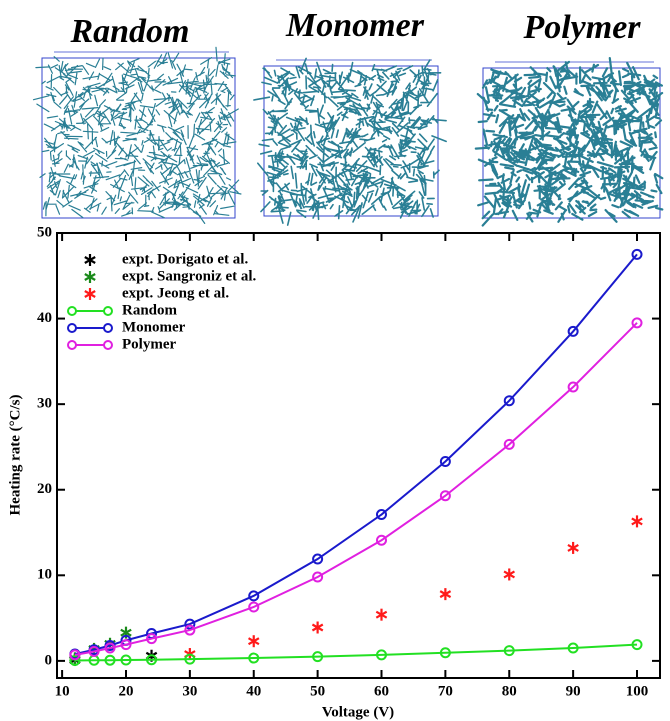  What do you see at coordinates (189, 276) in the screenshot?
I see `legend-label: expt. Sangroniz et al.` at bounding box center [189, 276].